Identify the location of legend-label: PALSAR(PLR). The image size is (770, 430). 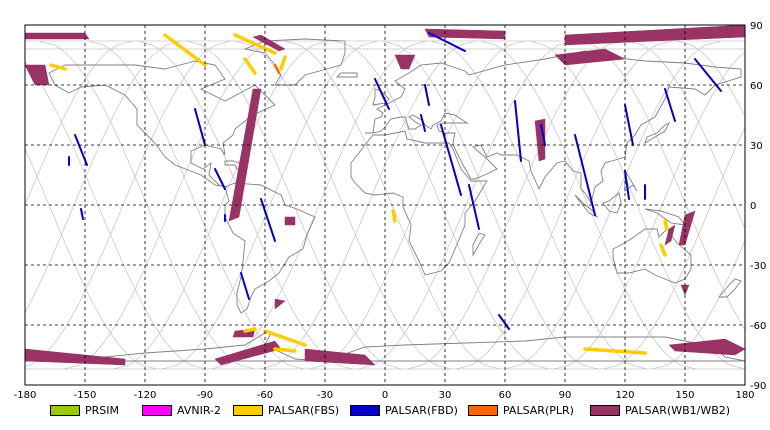
(538, 410).